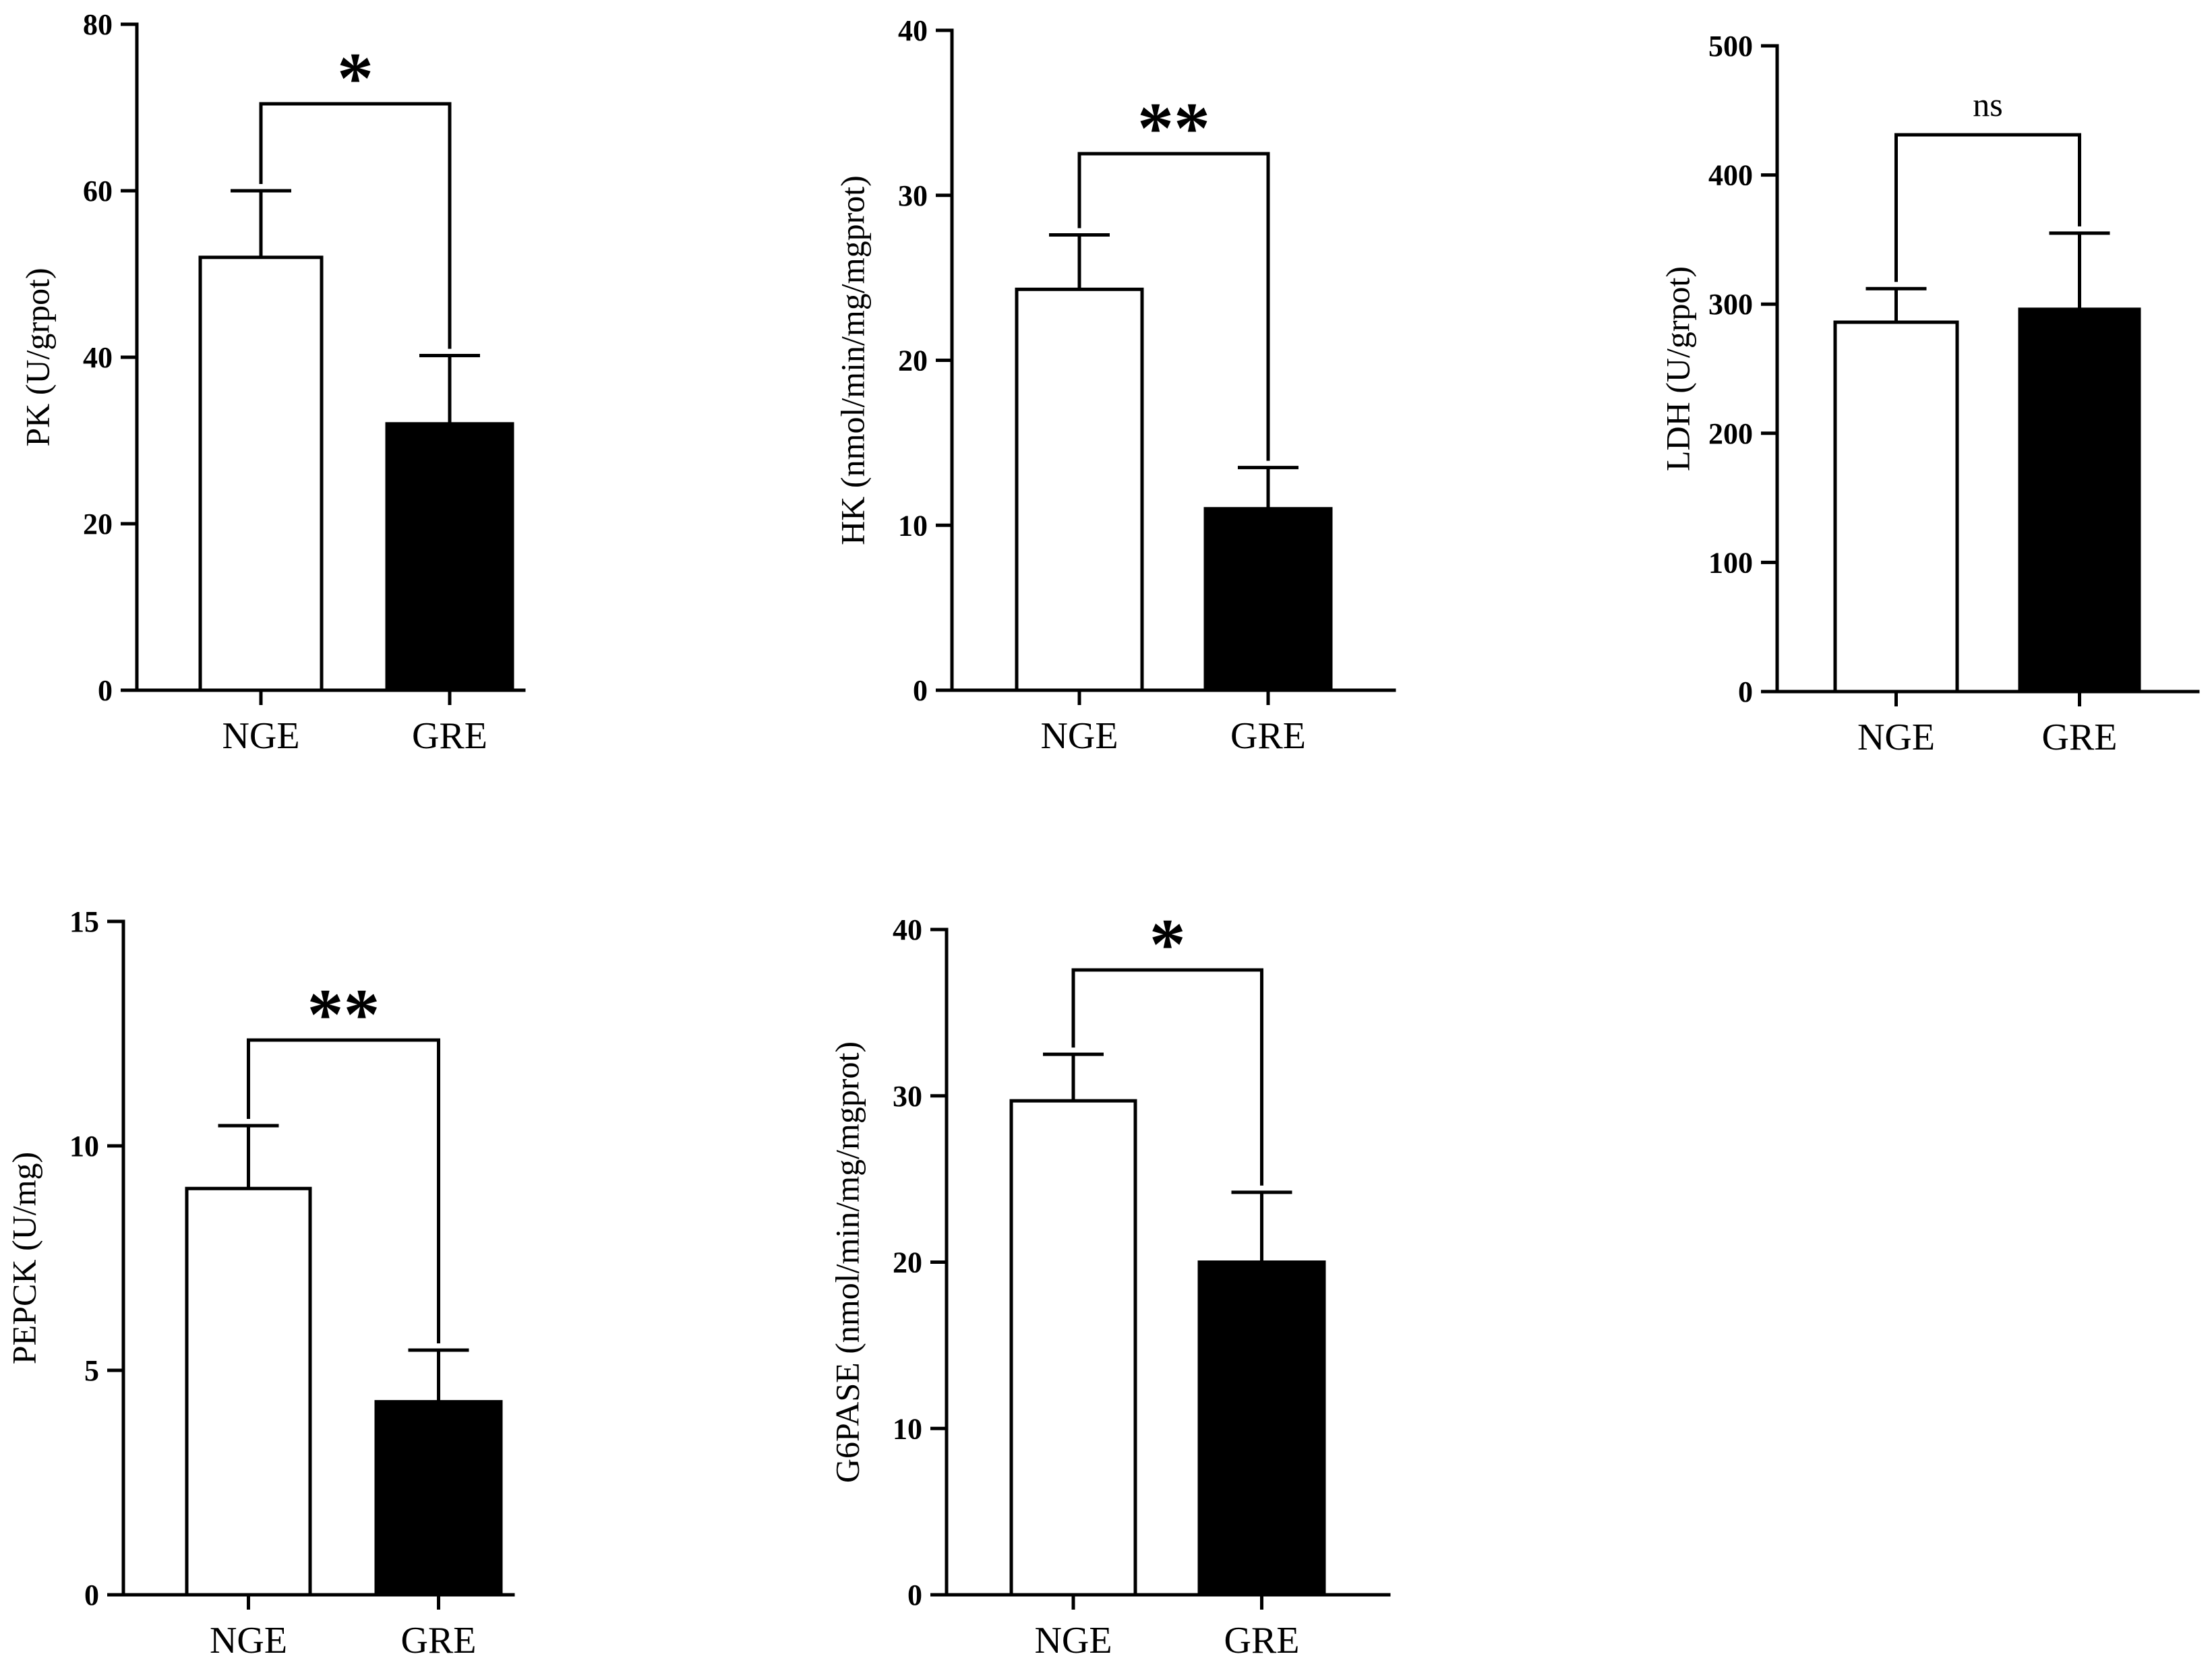  I want to click on y-tick-label: 60, so click(98, 192).